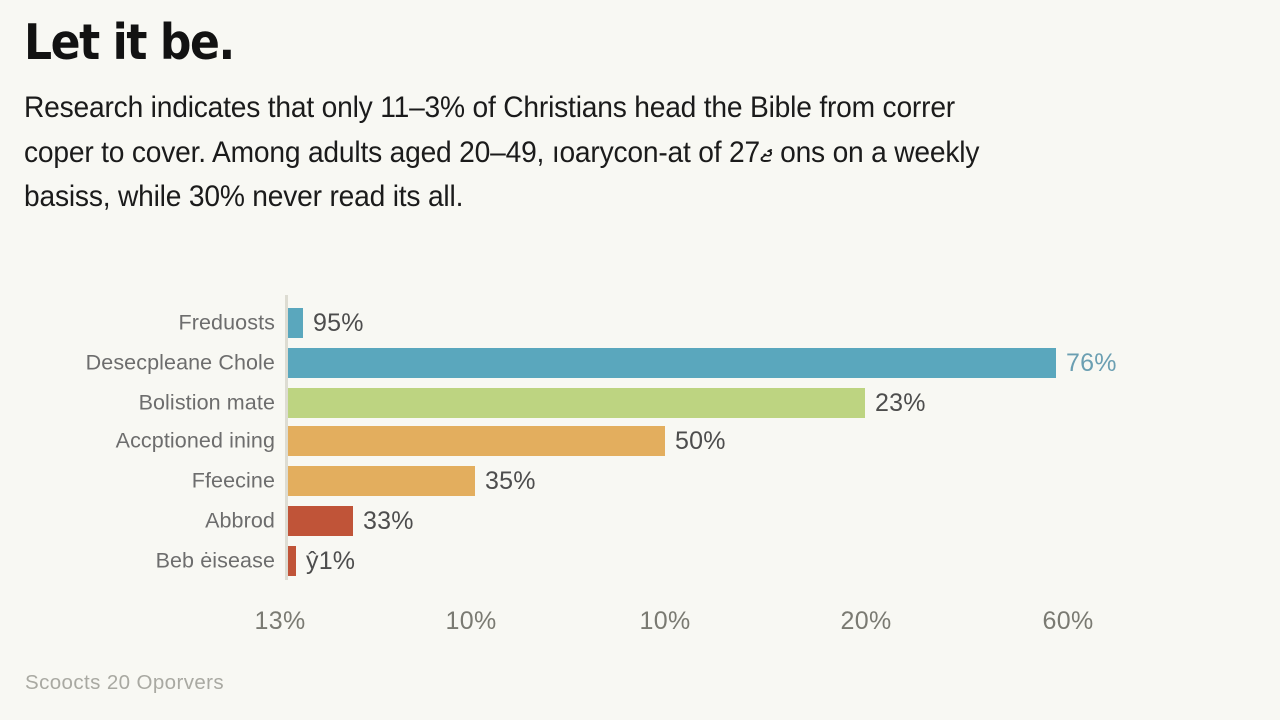 The height and width of the screenshot is (720, 1280). I want to click on x-axis-tick-label: 20%, so click(866, 621).